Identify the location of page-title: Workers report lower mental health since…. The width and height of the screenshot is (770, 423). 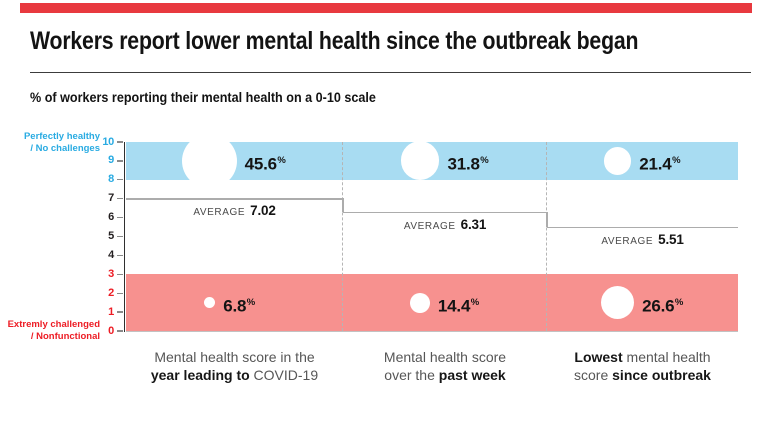
(334, 41).